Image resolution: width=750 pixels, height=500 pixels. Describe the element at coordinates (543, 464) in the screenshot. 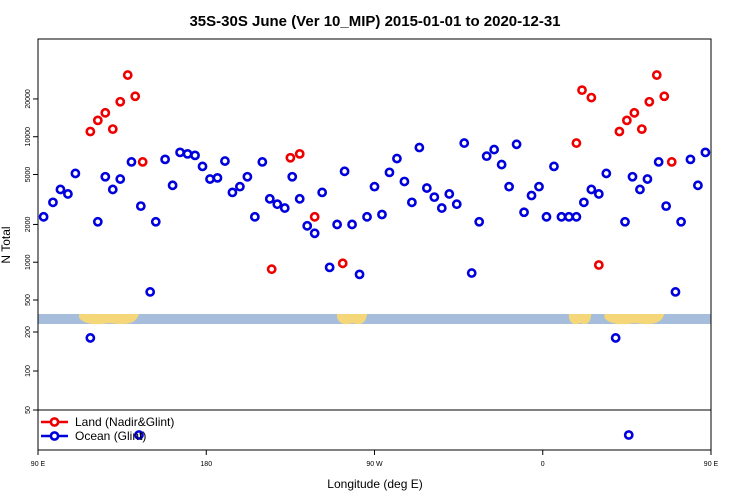

I see `x-tick-label-3: 0` at that location.